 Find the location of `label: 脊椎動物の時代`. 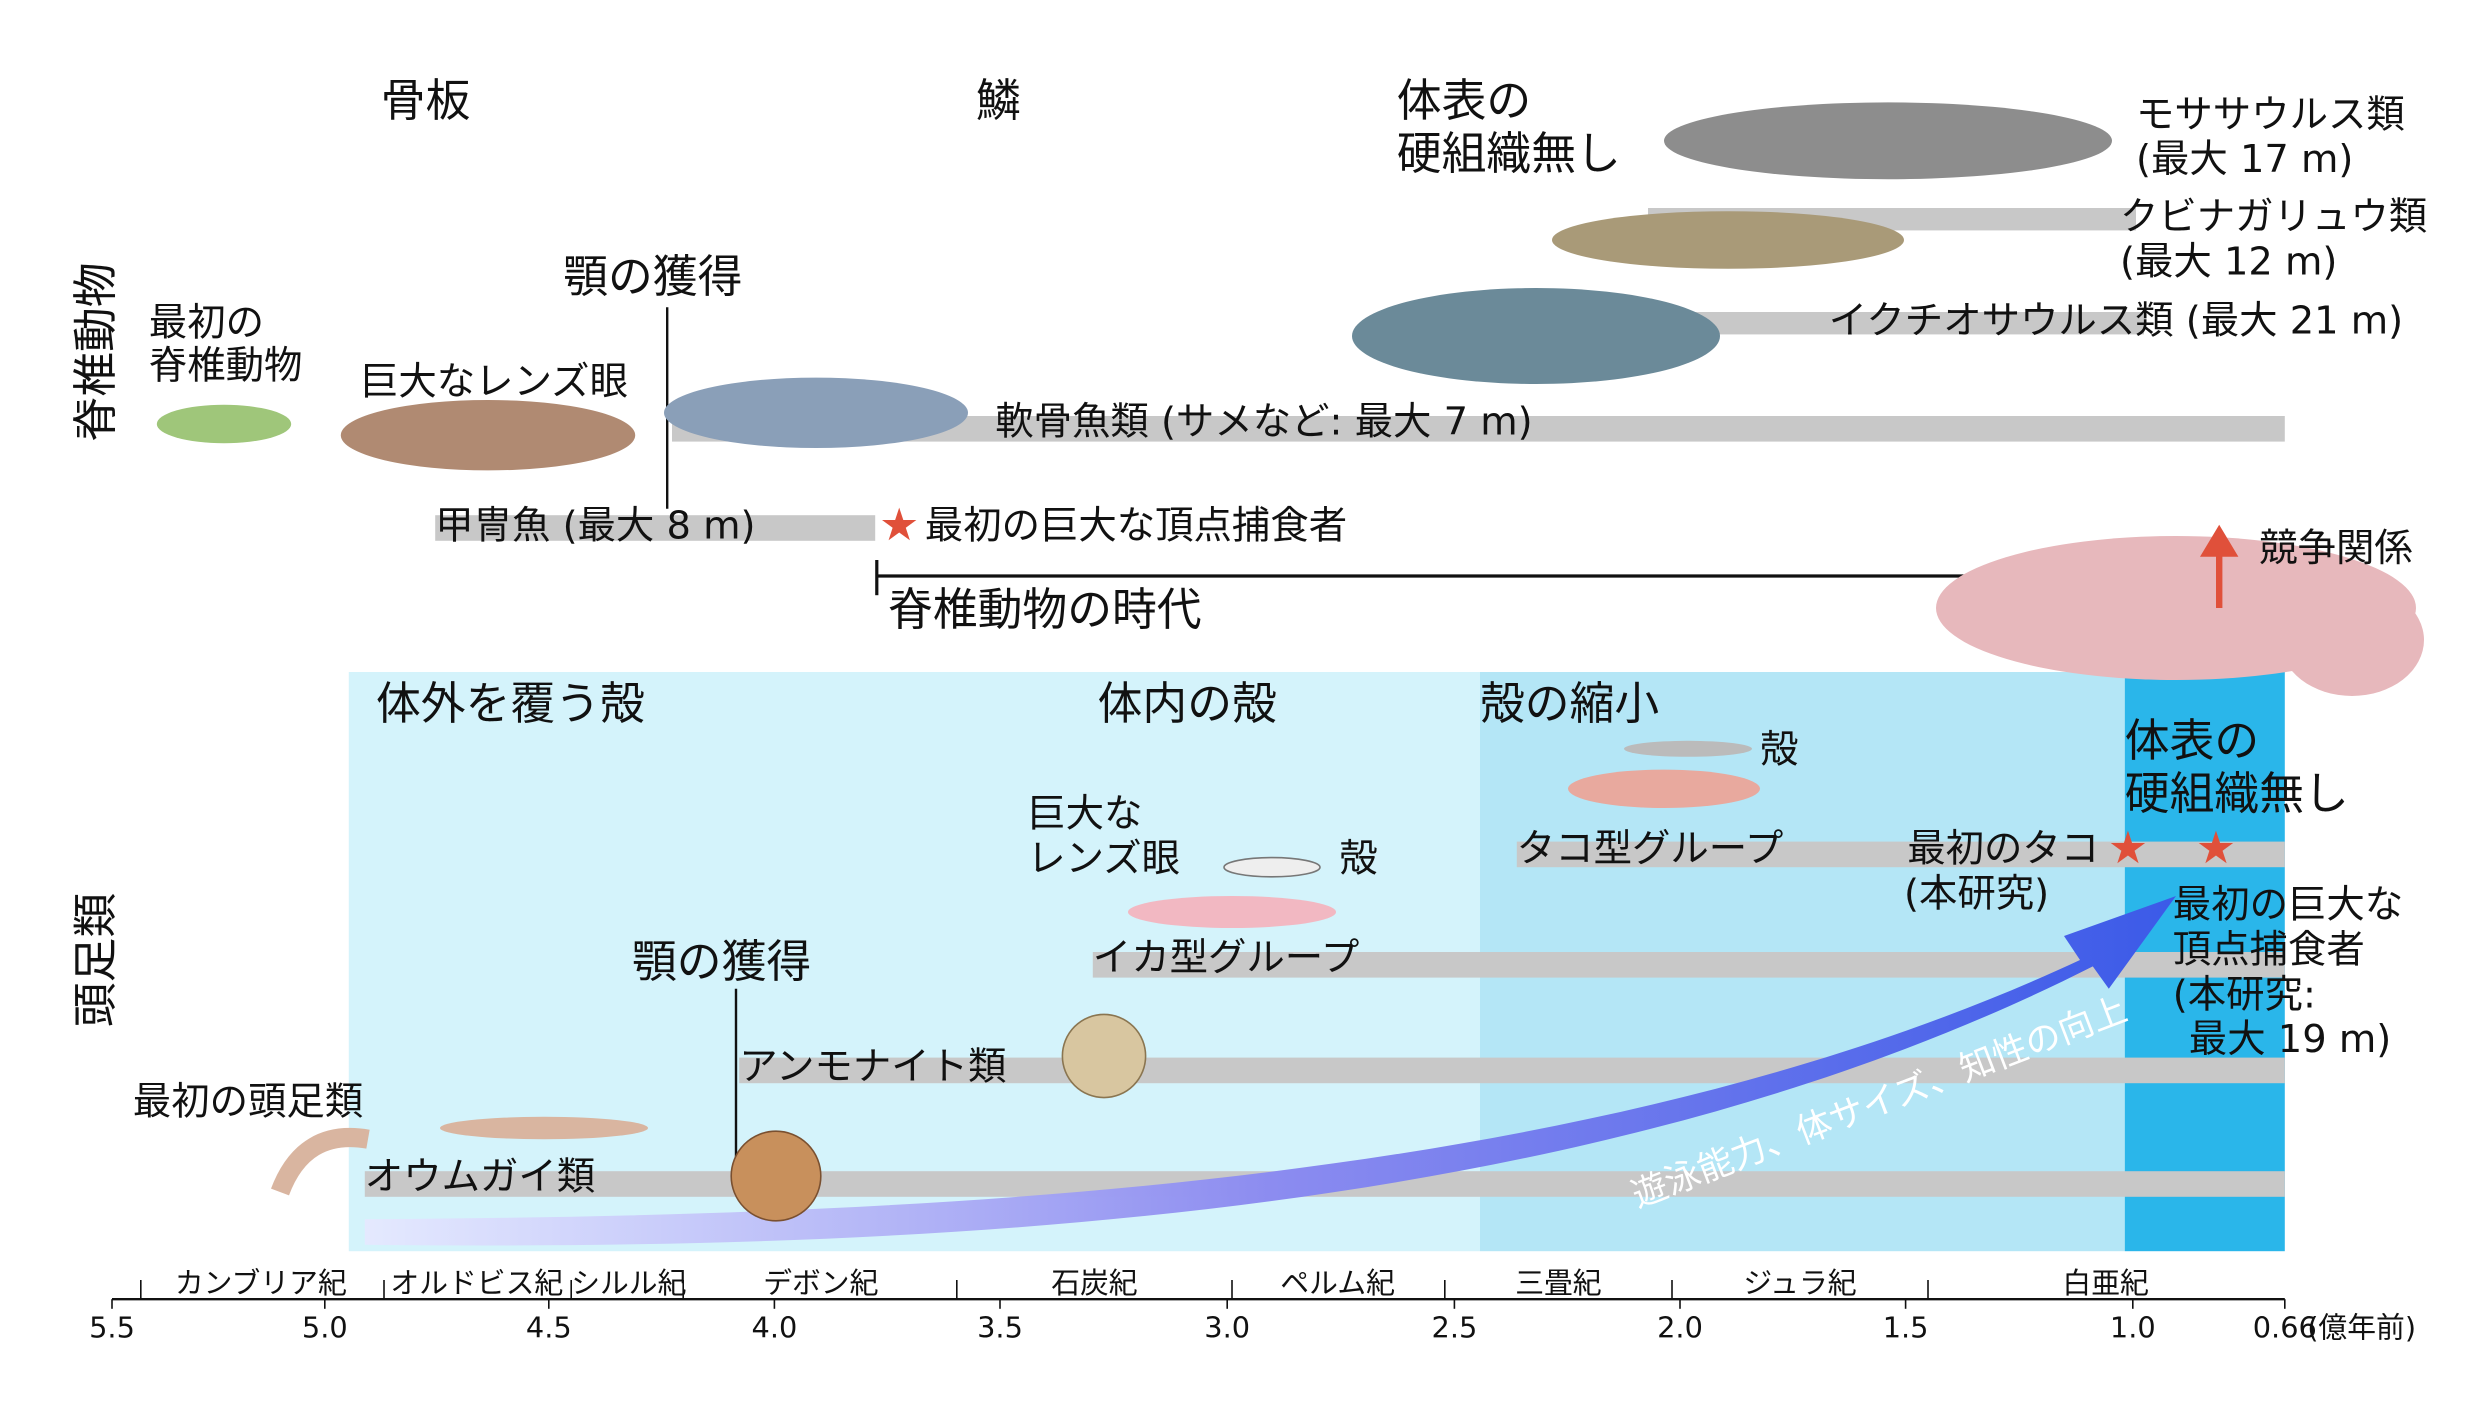

label: 脊椎動物の時代 is located at coordinates (1045, 609).